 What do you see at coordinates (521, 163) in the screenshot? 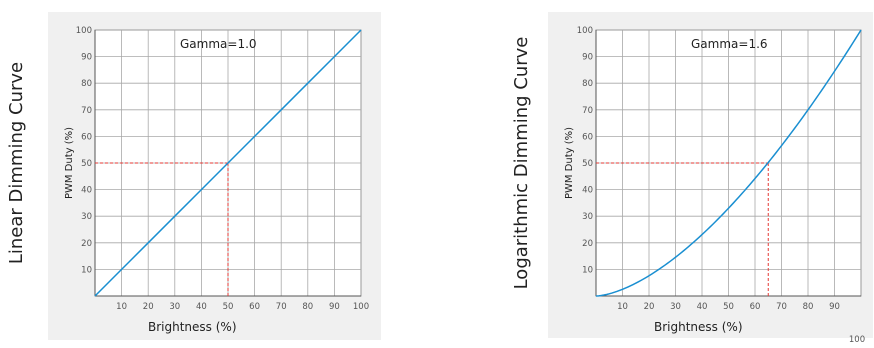
I see `chart-side-title: Logarithmic Dimming Curve` at bounding box center [521, 163].